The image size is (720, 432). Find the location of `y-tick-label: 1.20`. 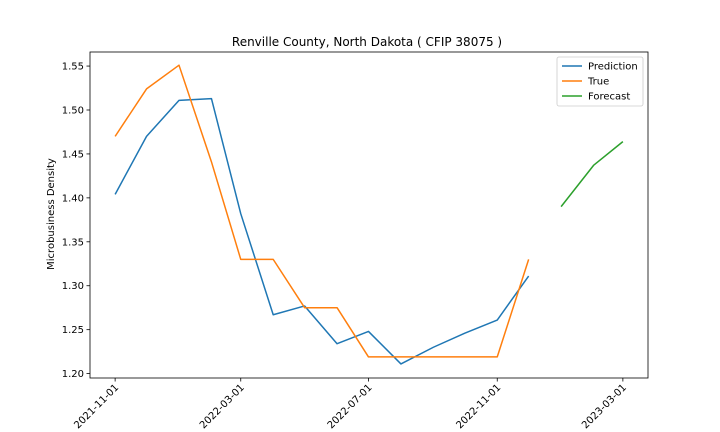

y-tick-label: 1.20 is located at coordinates (73, 374).